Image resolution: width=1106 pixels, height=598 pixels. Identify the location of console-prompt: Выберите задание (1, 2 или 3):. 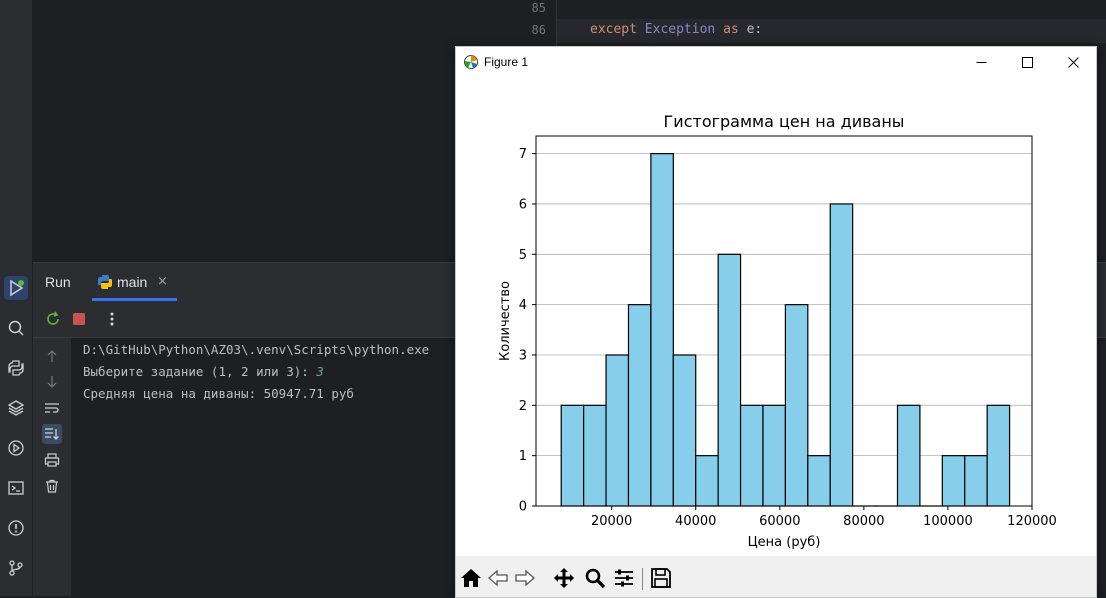
(199, 371).